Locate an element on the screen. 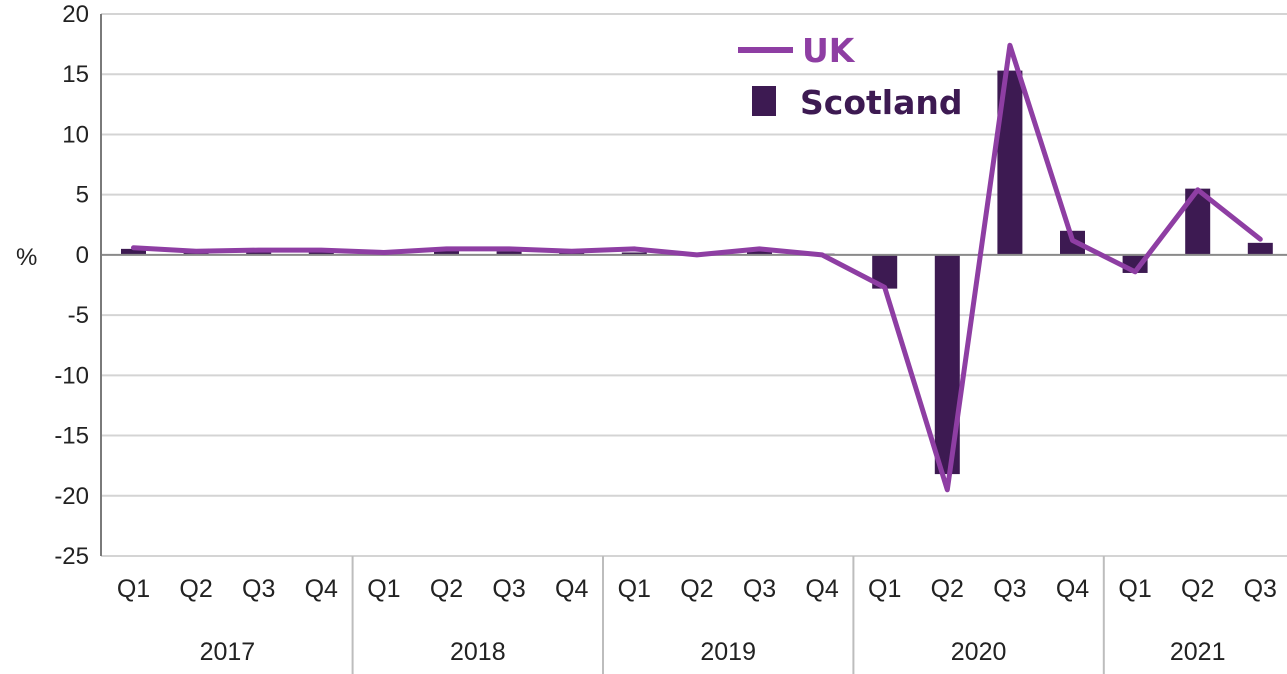 The width and height of the screenshot is (1287, 674). y-axis-label: % is located at coordinates (26, 257).